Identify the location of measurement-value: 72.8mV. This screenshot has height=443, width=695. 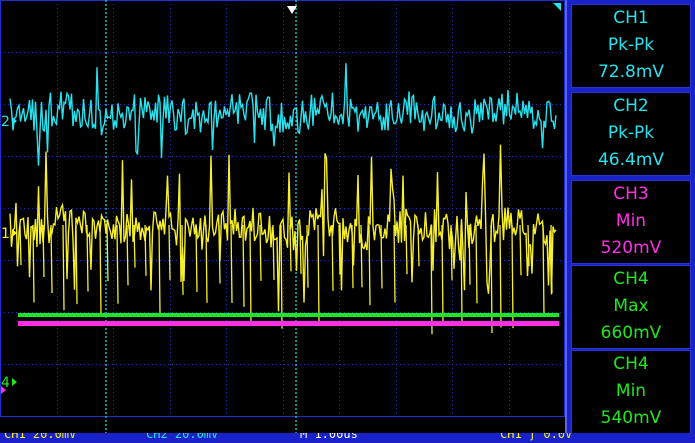
(631, 72).